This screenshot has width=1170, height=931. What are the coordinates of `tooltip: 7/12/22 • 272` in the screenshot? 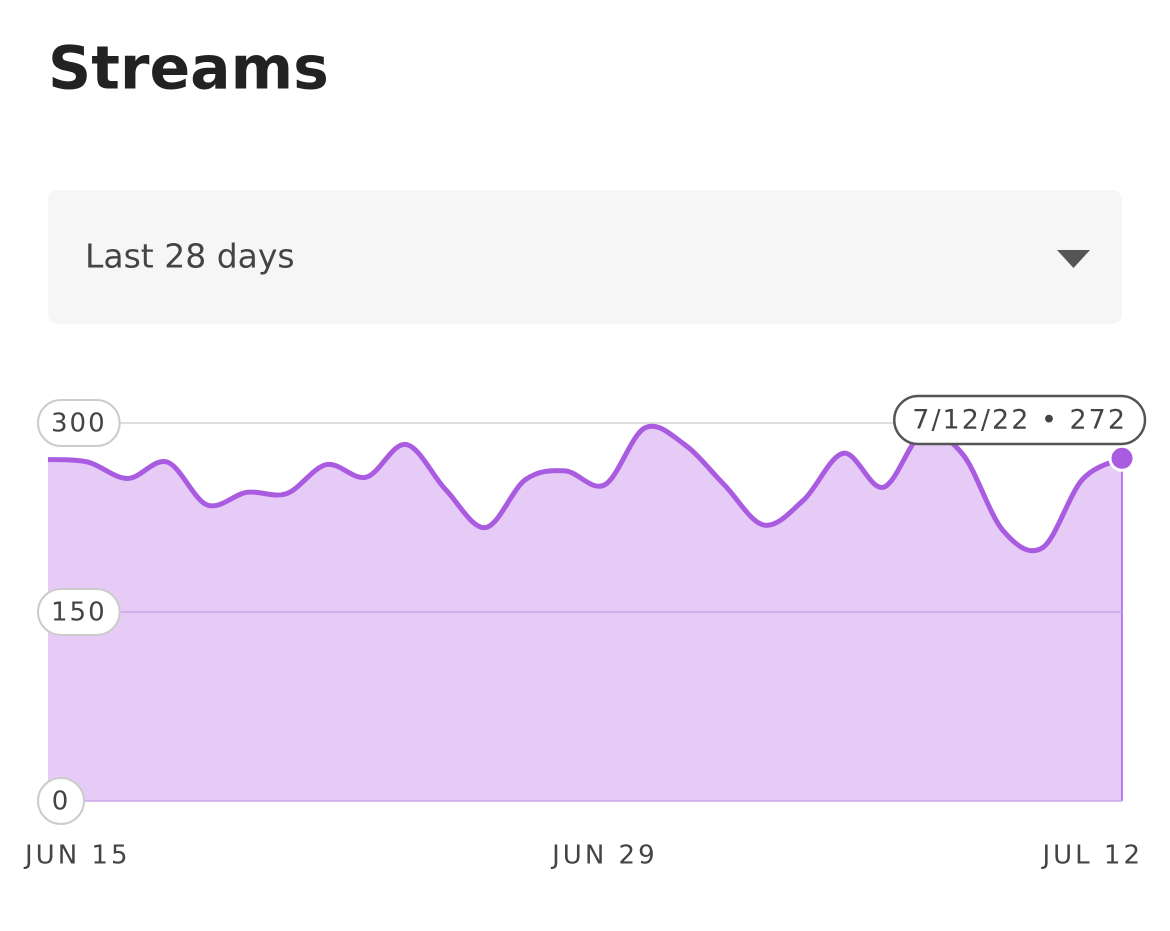 It's located at (1020, 420).